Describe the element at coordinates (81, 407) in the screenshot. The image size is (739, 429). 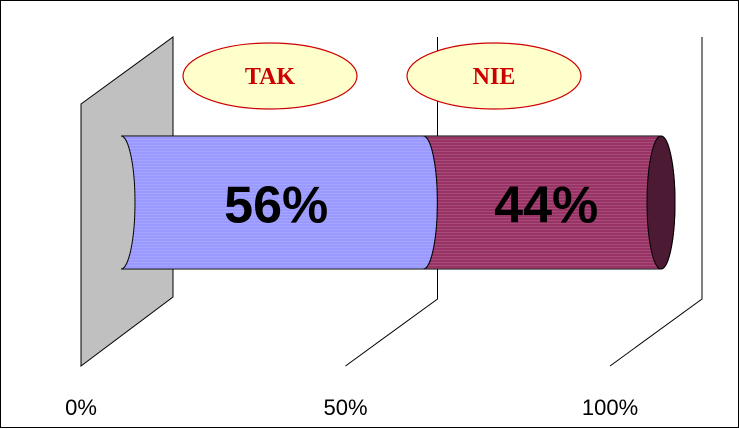
I see `x-tick-label: 0%` at that location.